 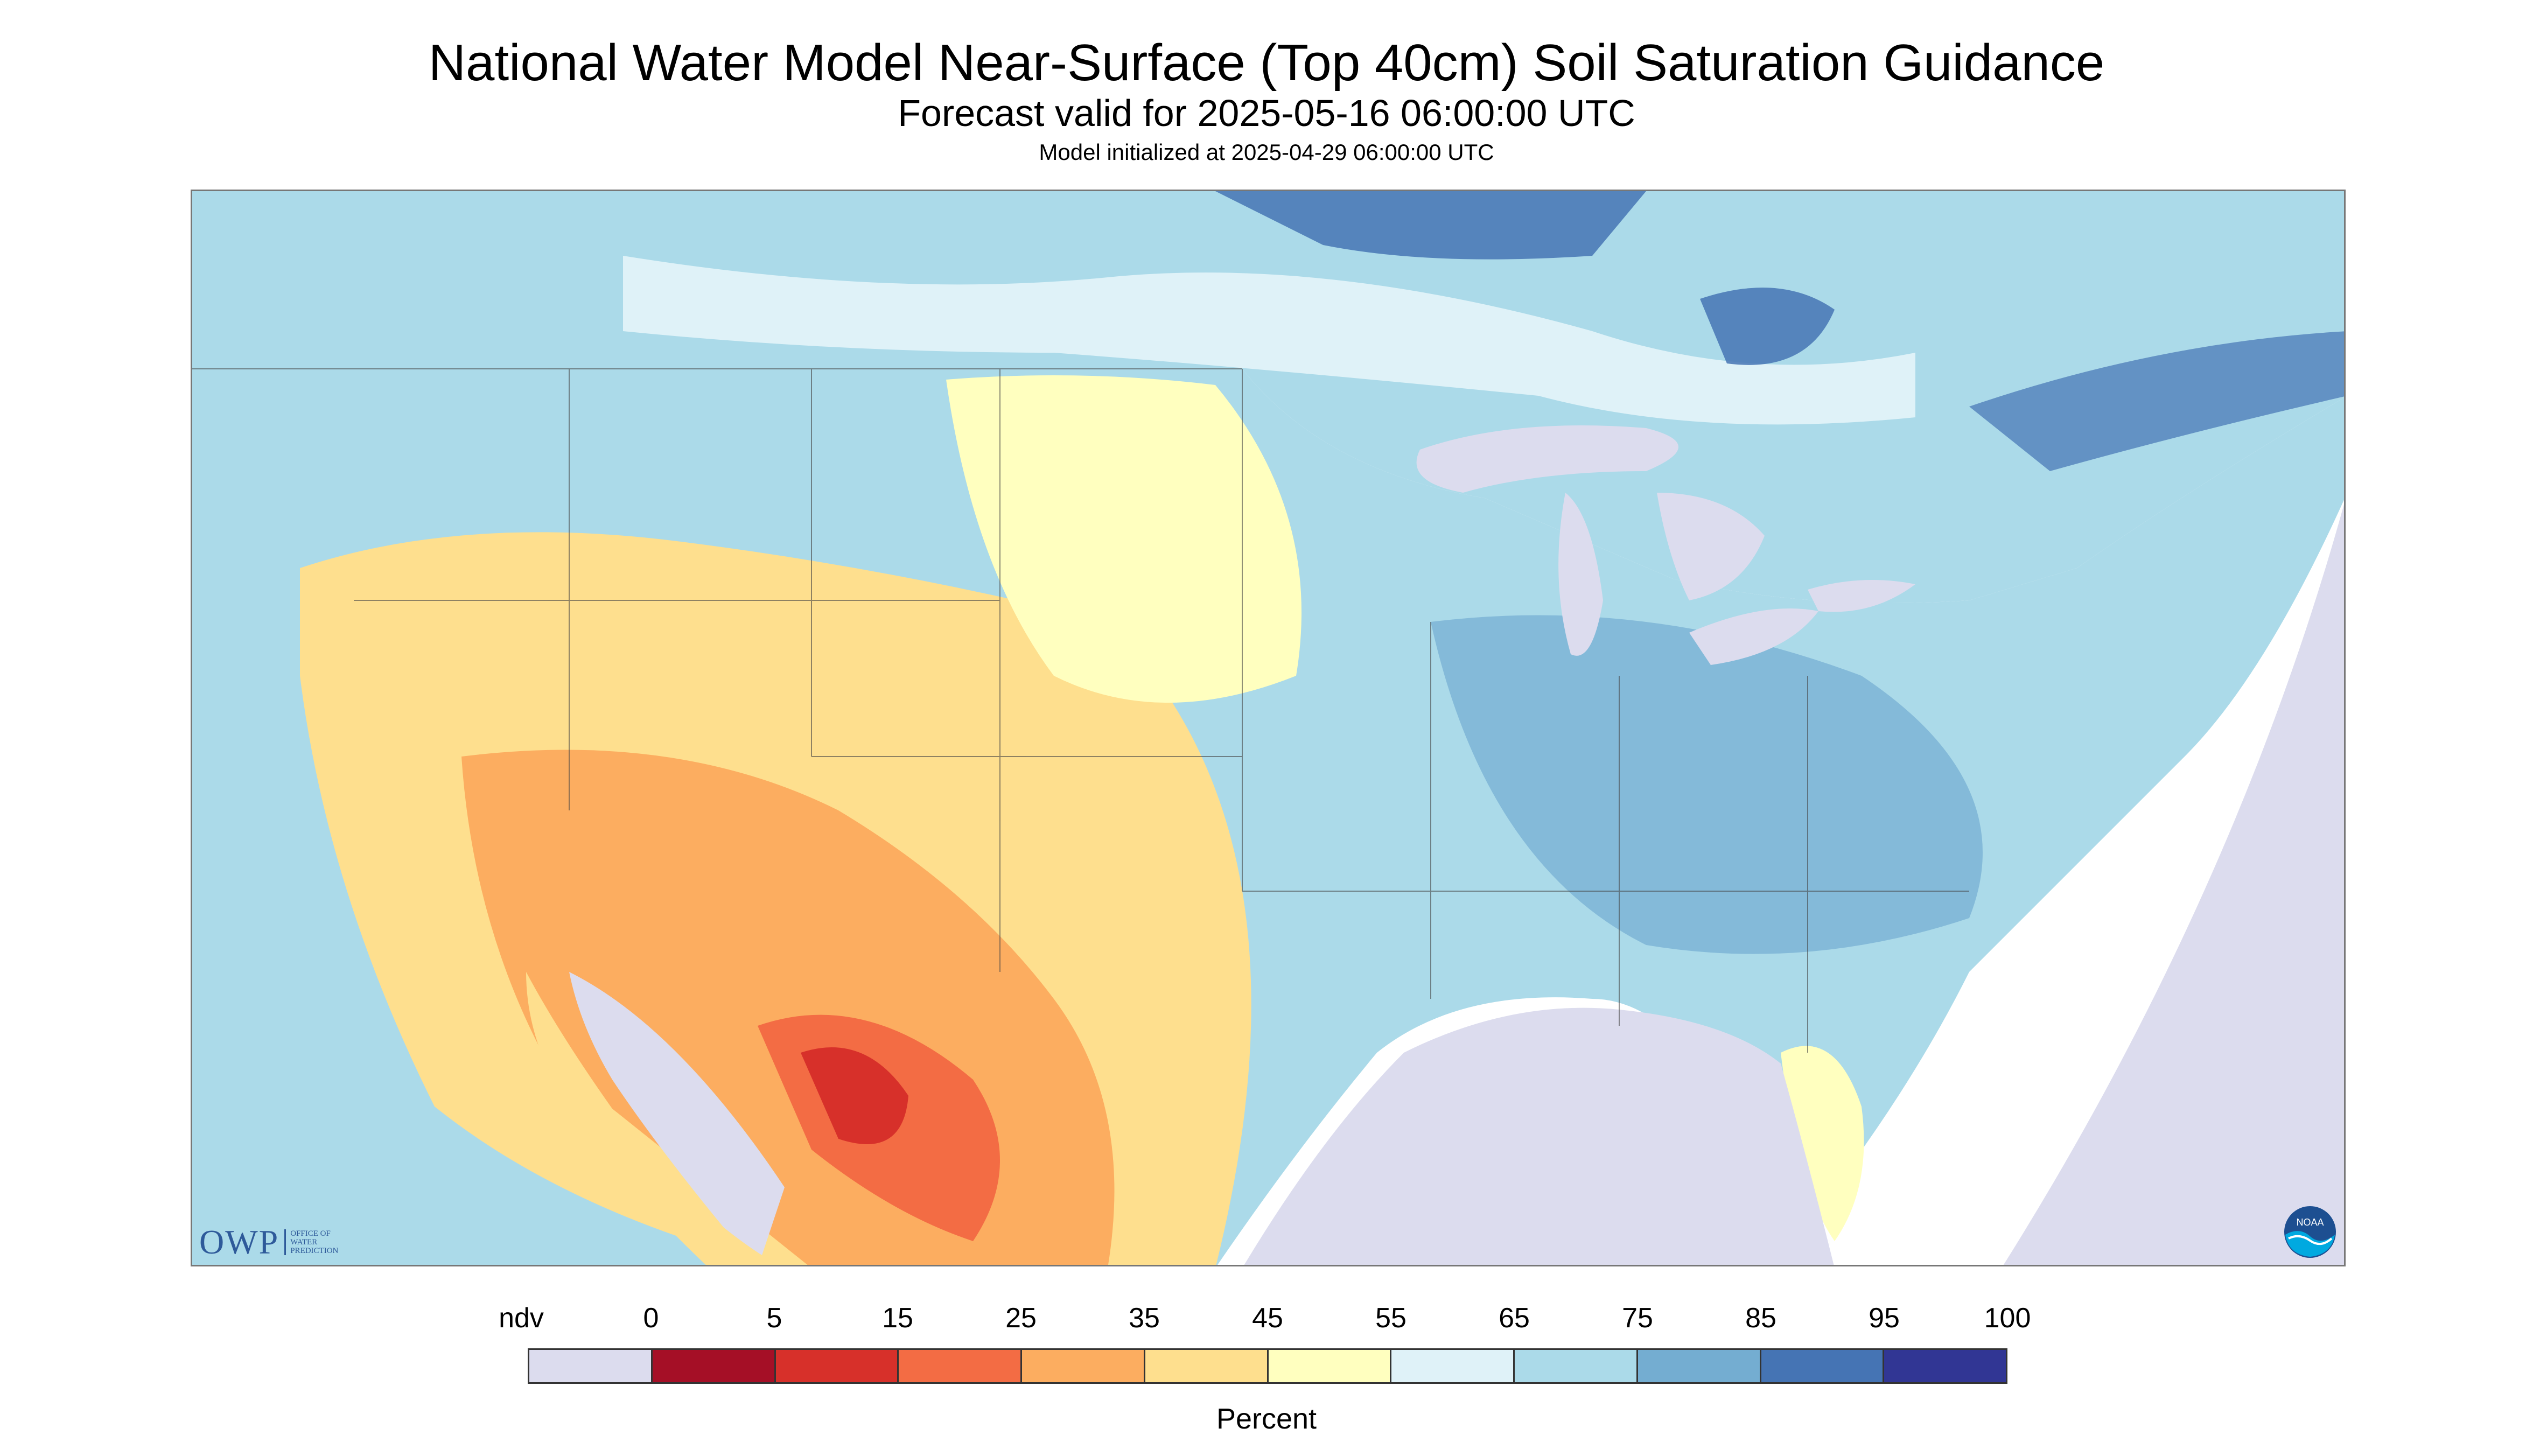 I want to click on baja-peninsula, so click(x=652, y=1118).